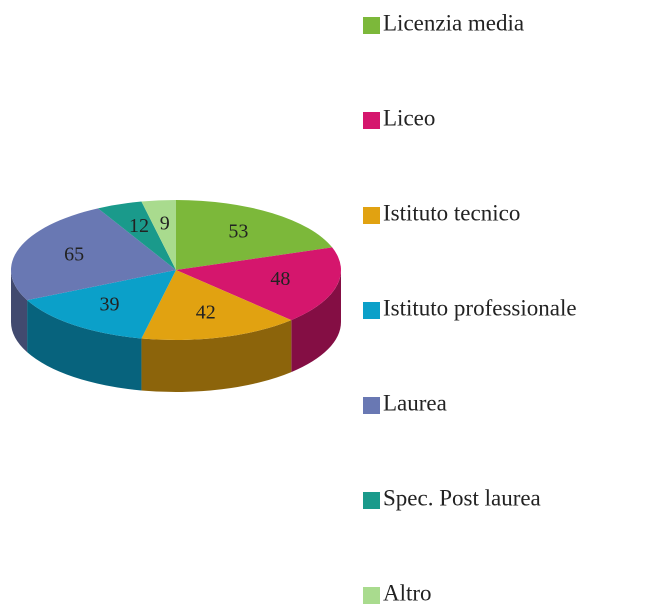  Describe the element at coordinates (139, 226) in the screenshot. I see `data-label: 12` at that location.